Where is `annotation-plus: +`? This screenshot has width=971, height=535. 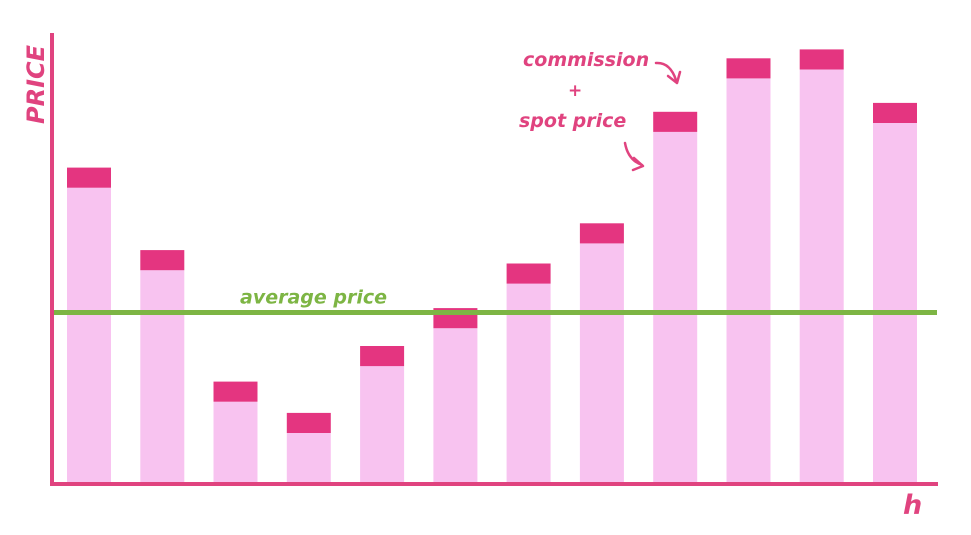 annotation-plus: + is located at coordinates (575, 91).